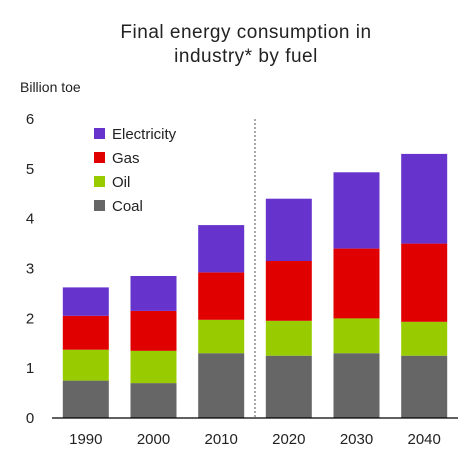  I want to click on y-tick-label: 2, so click(30, 318).